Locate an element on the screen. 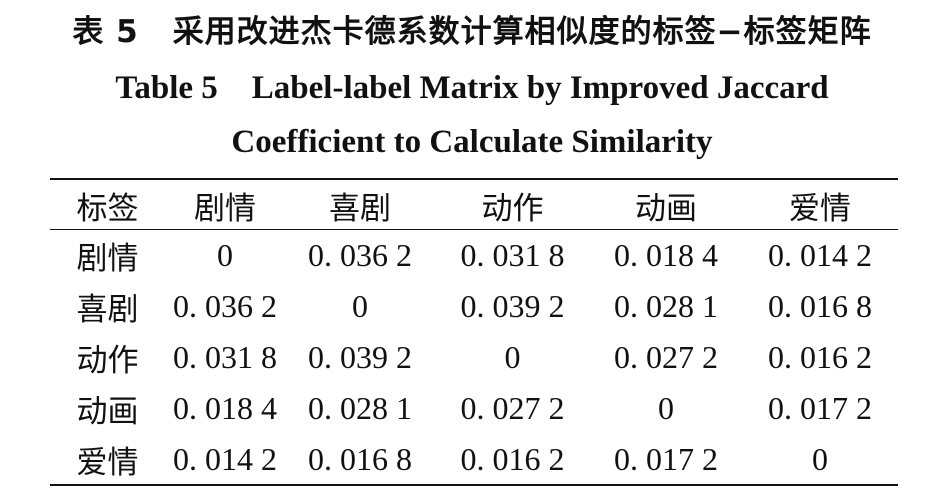  table-header-row: 标签 剧情 喜剧 动作 动画 爱情 is located at coordinates (474, 205).